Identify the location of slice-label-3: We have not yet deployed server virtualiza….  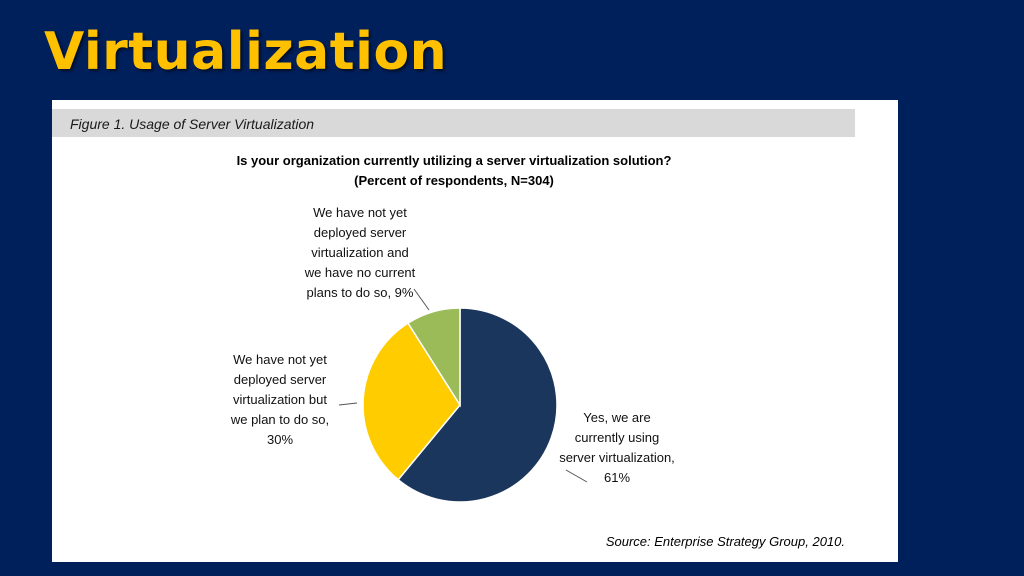
(360, 252).